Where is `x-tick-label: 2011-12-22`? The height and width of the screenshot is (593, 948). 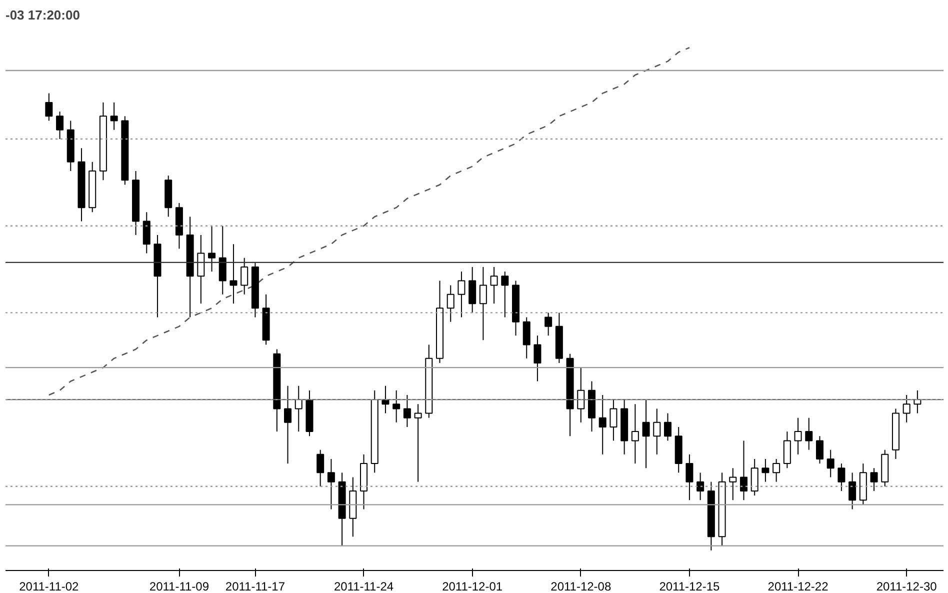
x-tick-label: 2011-12-22 is located at coordinates (798, 586).